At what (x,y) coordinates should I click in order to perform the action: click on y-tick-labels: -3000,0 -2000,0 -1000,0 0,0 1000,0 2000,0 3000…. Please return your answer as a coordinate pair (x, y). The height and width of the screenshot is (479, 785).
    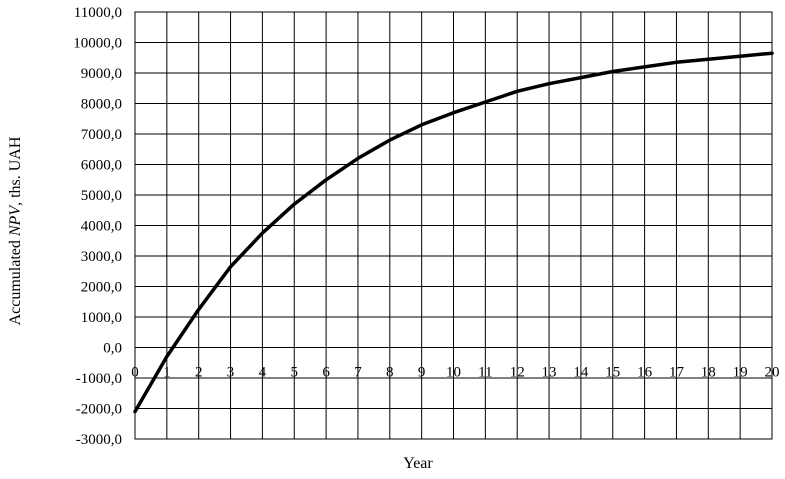
    Looking at the image, I should click on (97, 226).